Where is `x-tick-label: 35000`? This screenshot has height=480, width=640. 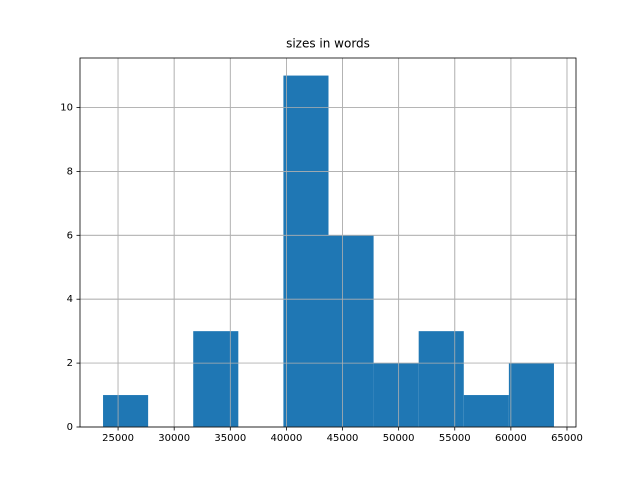 x-tick-label: 35000 is located at coordinates (230, 438).